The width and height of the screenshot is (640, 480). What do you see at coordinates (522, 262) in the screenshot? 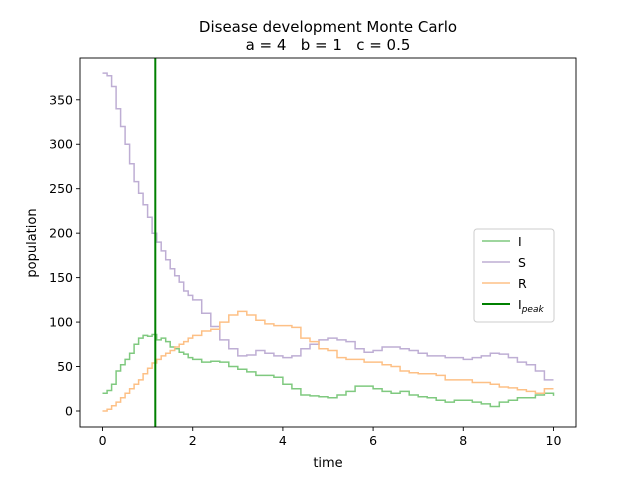
I see `legend-label-s: S` at bounding box center [522, 262].